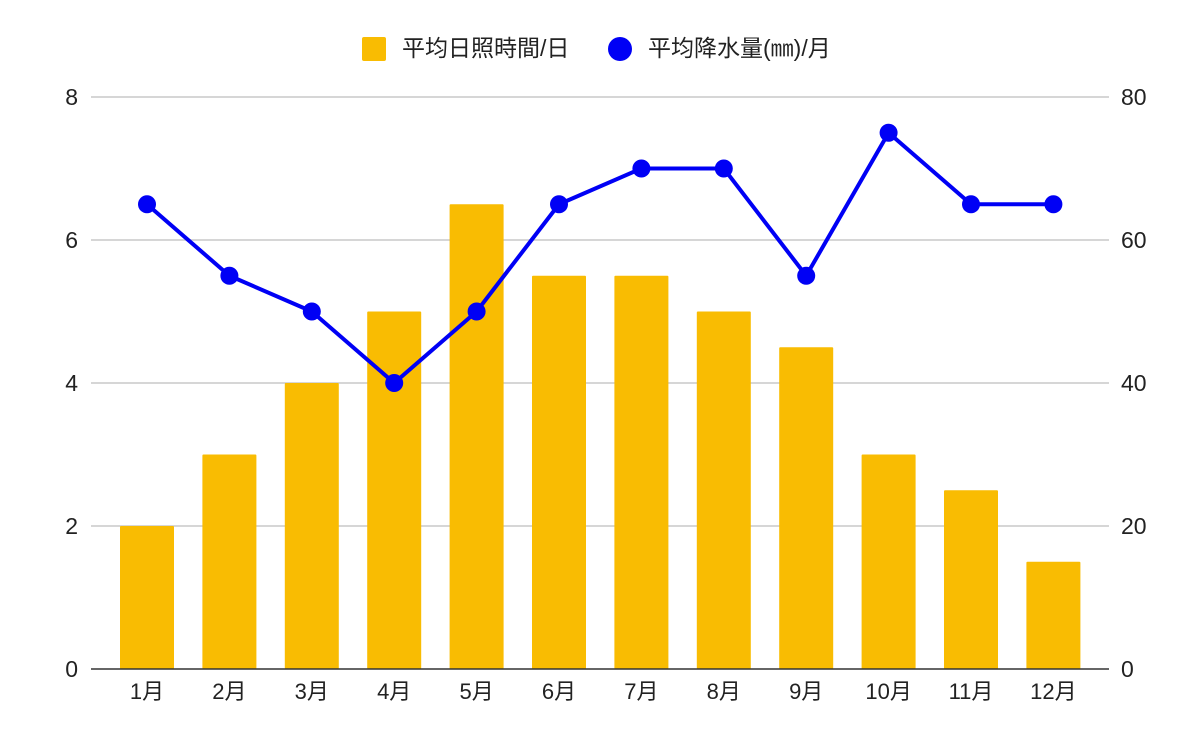  I want to click on legend-bar-label: 平均日照時間/日, so click(485, 48).